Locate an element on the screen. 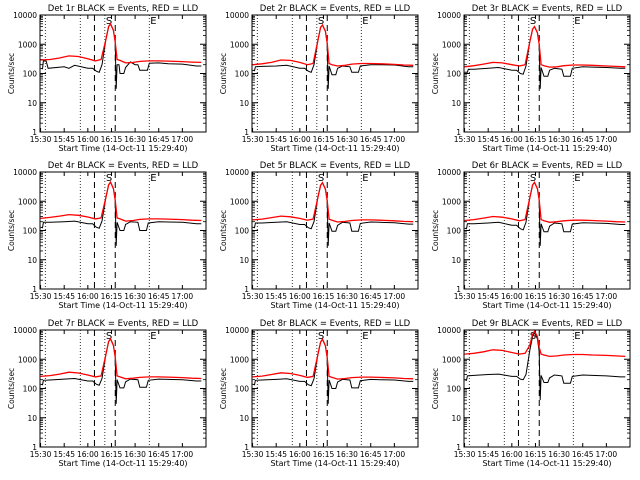 The image size is (640, 480). panel-title: Det 6r BLACK = Events, RED = LLD is located at coordinates (547, 166).